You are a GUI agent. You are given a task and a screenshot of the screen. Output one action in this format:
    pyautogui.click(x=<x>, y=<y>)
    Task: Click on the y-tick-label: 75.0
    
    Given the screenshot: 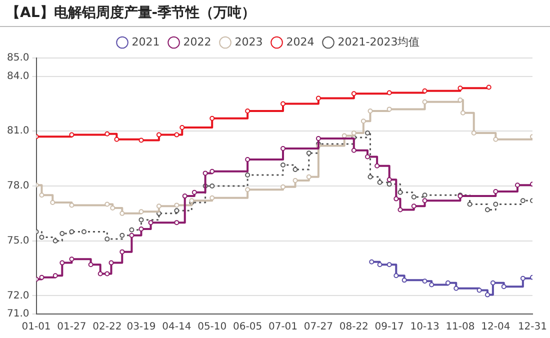 What is the action you would take?
    pyautogui.click(x=18, y=240)
    